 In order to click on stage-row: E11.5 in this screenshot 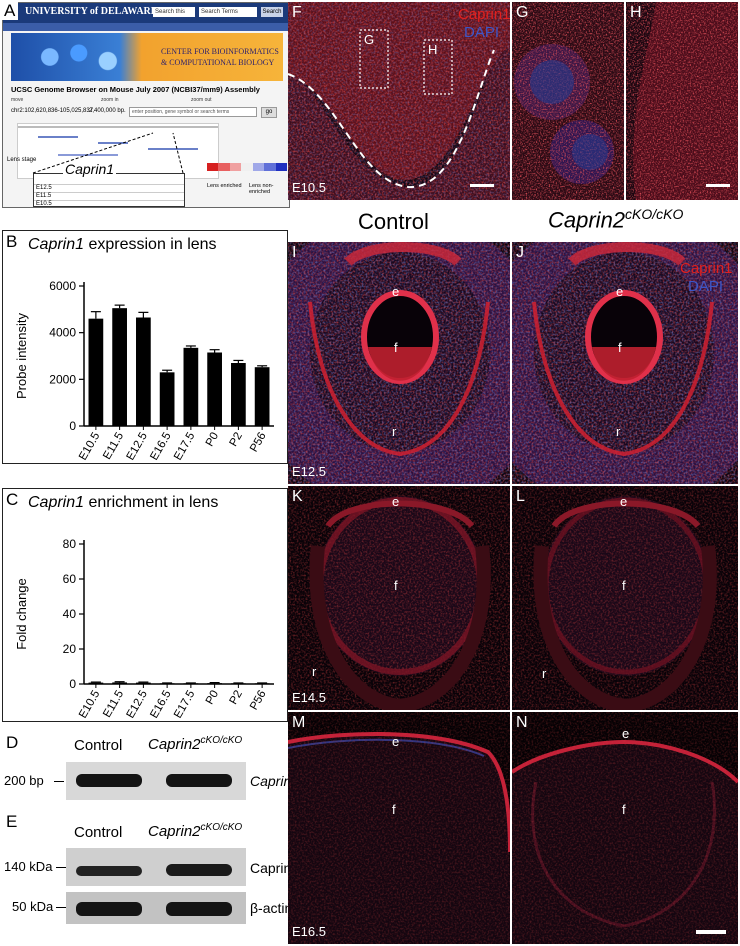, I will do `click(109, 196)`.